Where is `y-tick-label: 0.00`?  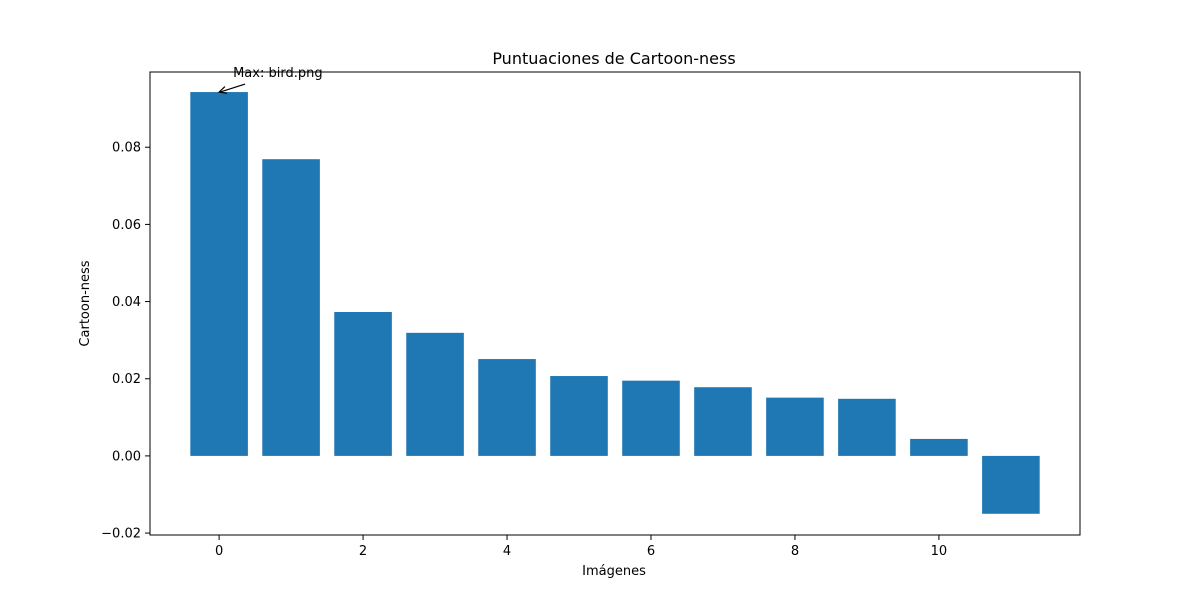
y-tick-label: 0.00 is located at coordinates (126, 456).